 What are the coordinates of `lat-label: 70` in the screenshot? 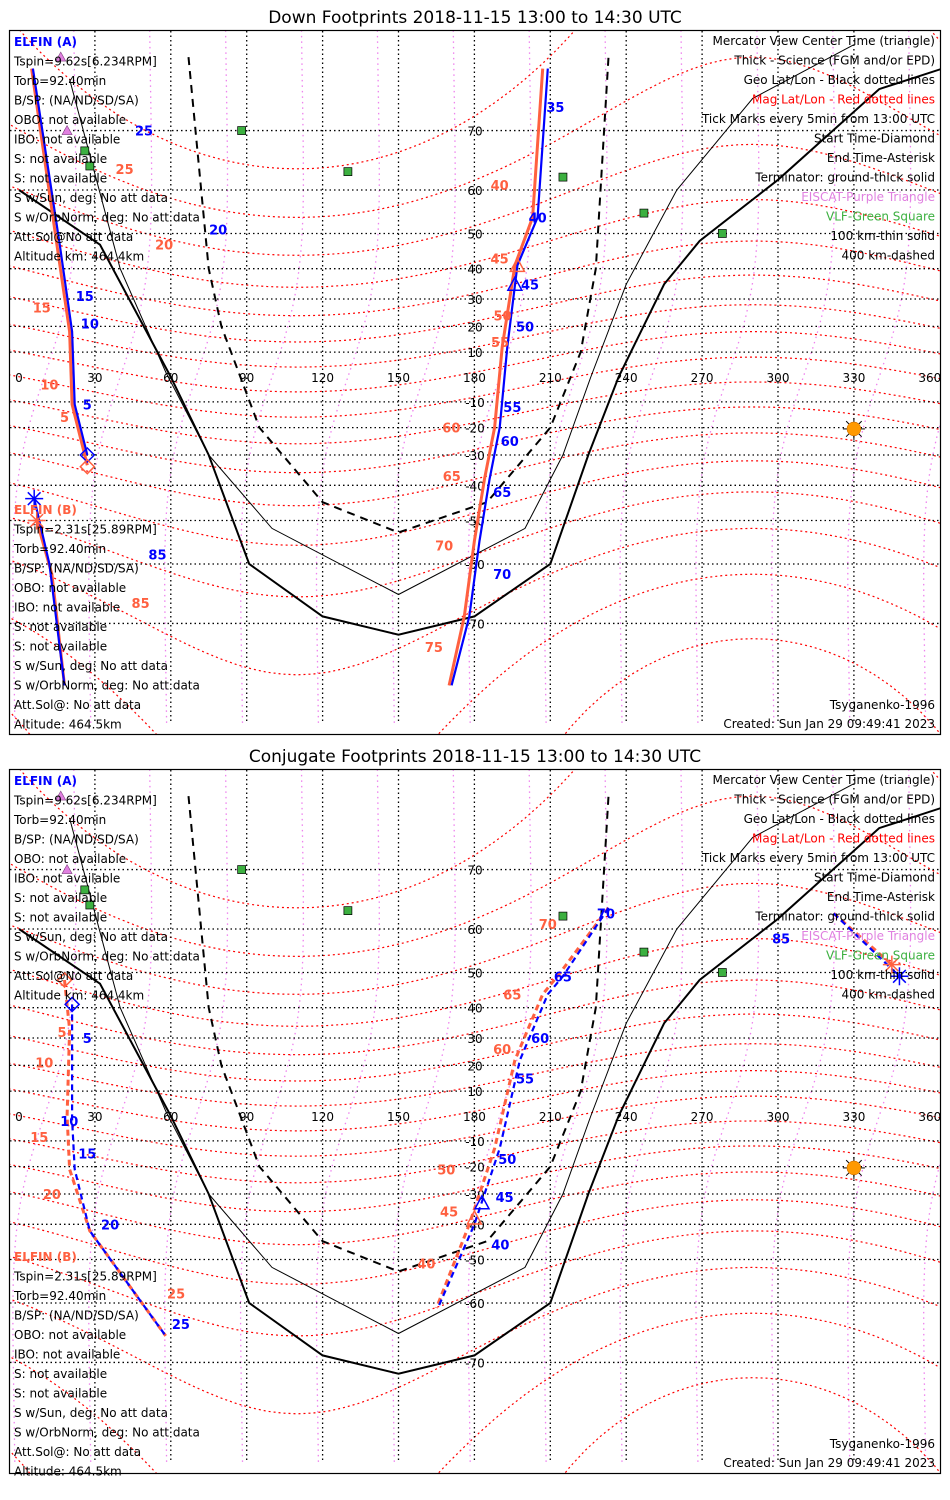 It's located at (474, 871).